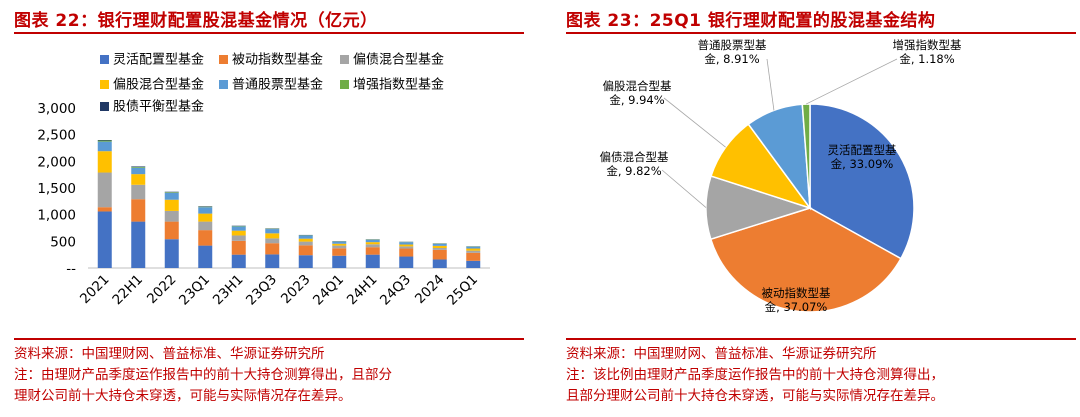 The width and height of the screenshot is (1080, 417). Describe the element at coordinates (56, 216) in the screenshot. I see `y-tick-label: 1,000` at that location.